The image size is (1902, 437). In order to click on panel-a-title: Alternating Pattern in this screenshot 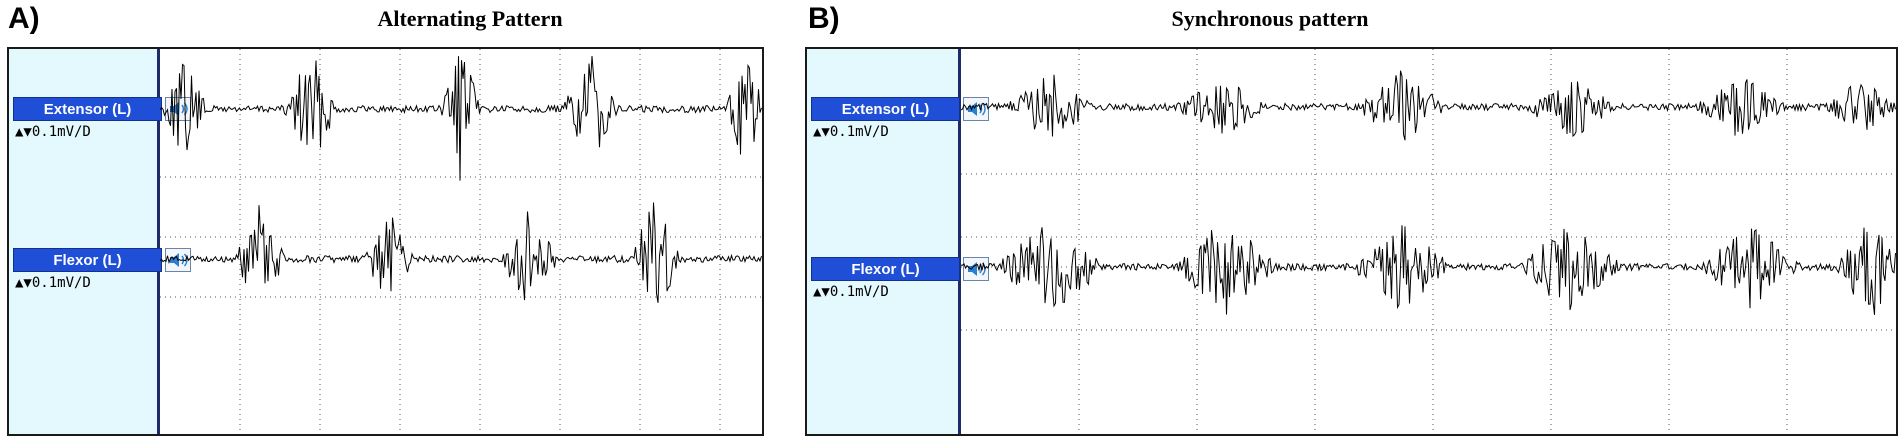, I will do `click(470, 18)`.